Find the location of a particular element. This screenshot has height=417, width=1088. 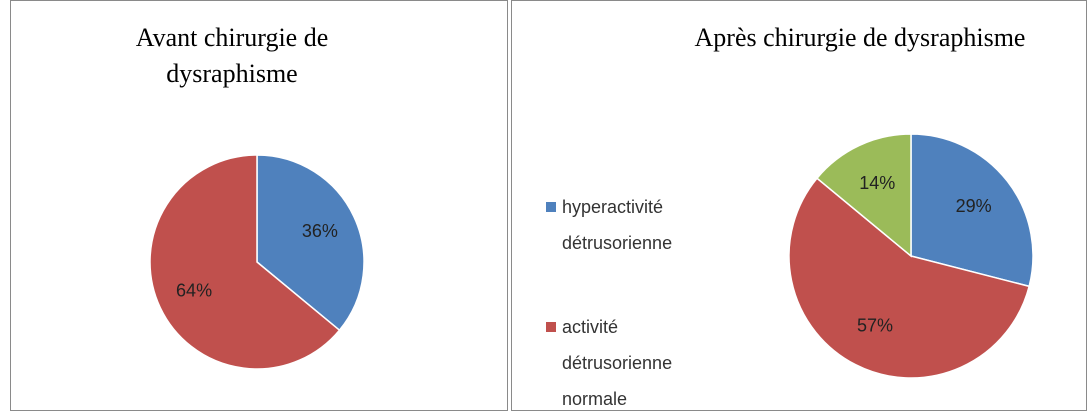

legend-label: activité détrusorienne normale is located at coordinates (617, 363).